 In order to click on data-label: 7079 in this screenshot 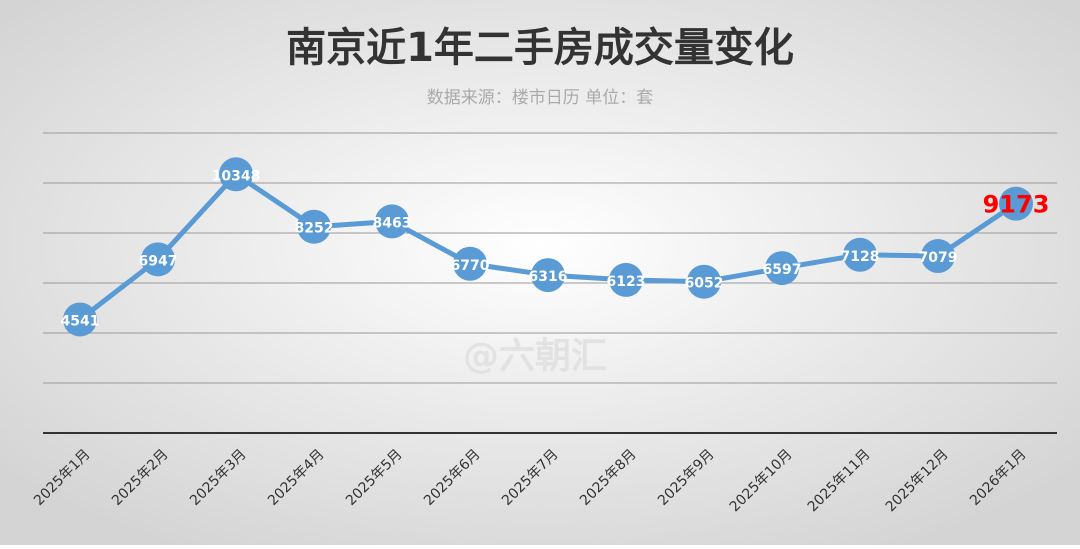, I will do `click(938, 258)`.